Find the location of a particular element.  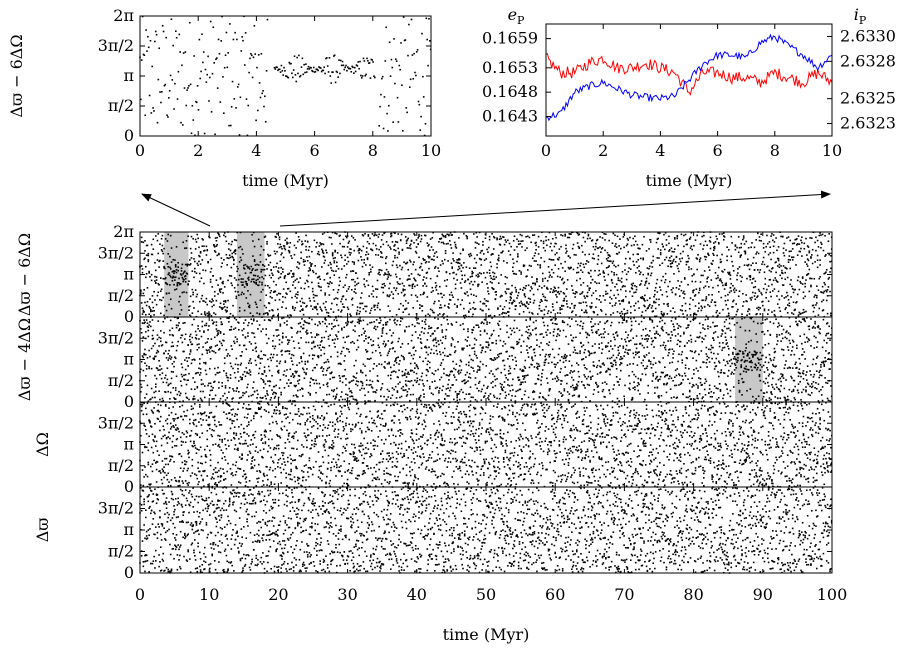

inset-right-ytick-right-label: 2.6328 is located at coordinates (868, 60).